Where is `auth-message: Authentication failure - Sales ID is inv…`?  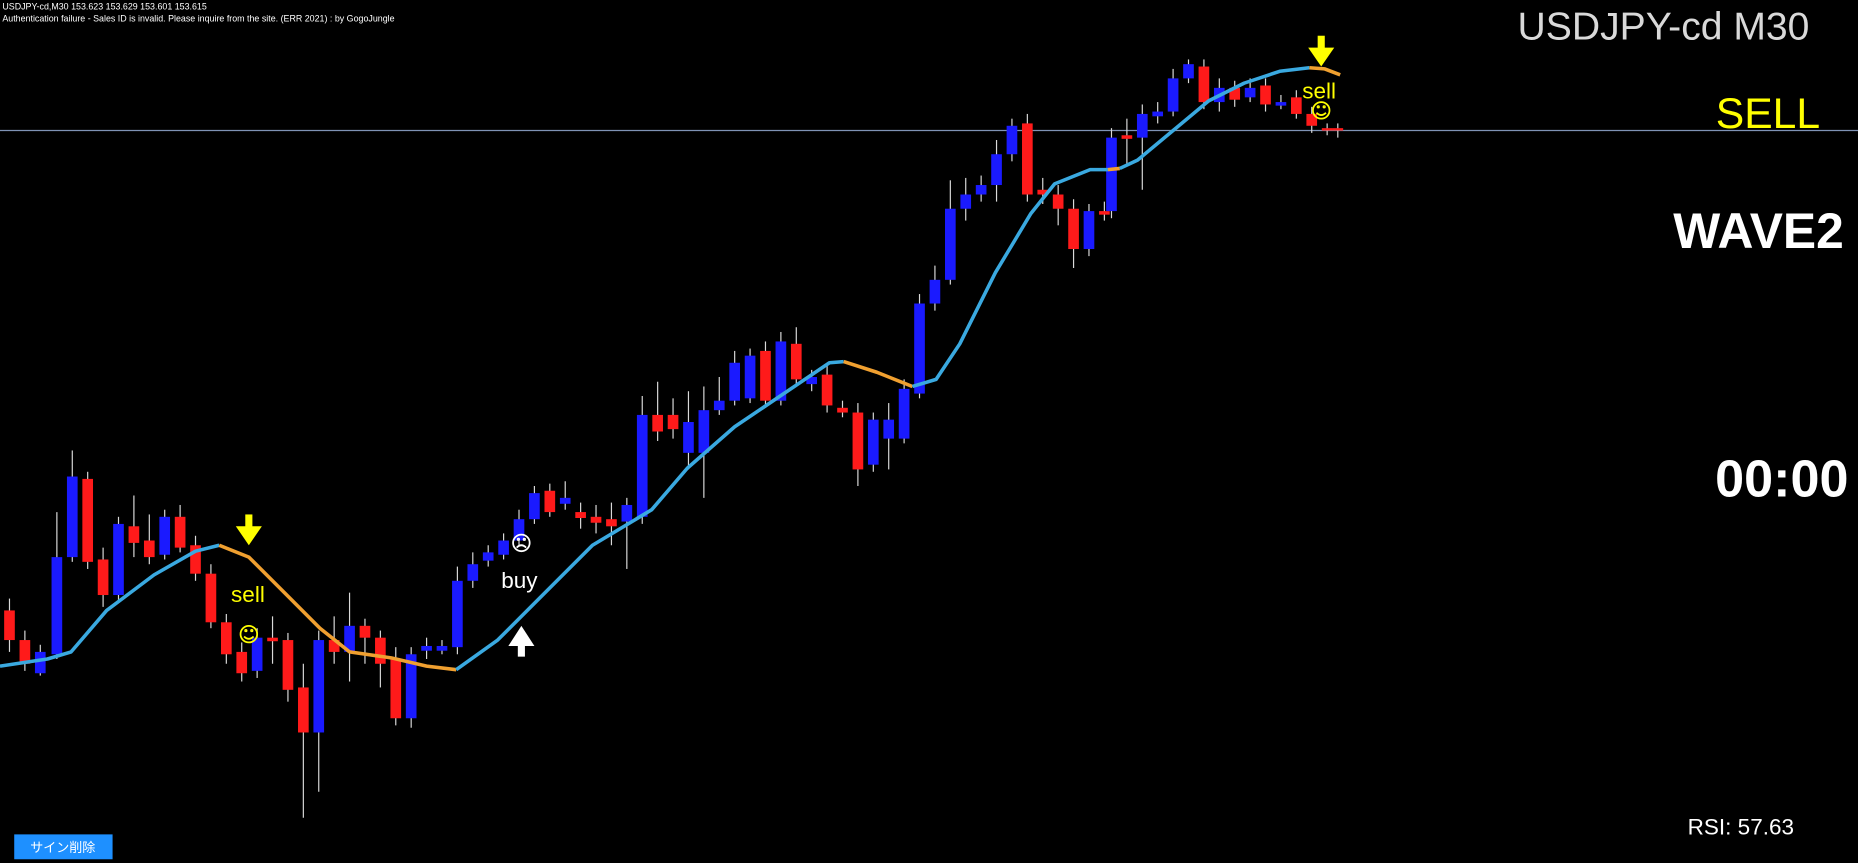 auth-message: Authentication failure - Sales ID is inv… is located at coordinates (198, 19).